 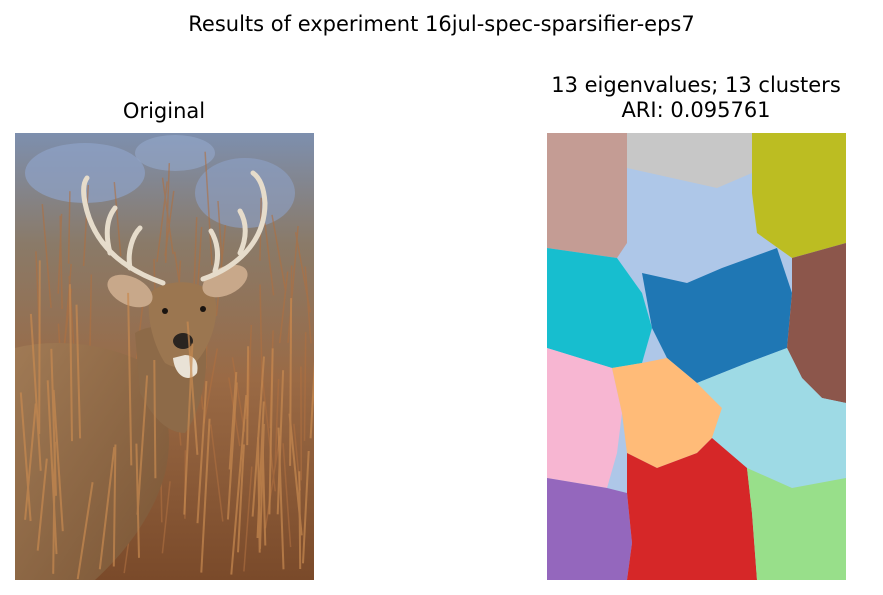 I want to click on original-panel-title: Original, so click(x=164, y=111).